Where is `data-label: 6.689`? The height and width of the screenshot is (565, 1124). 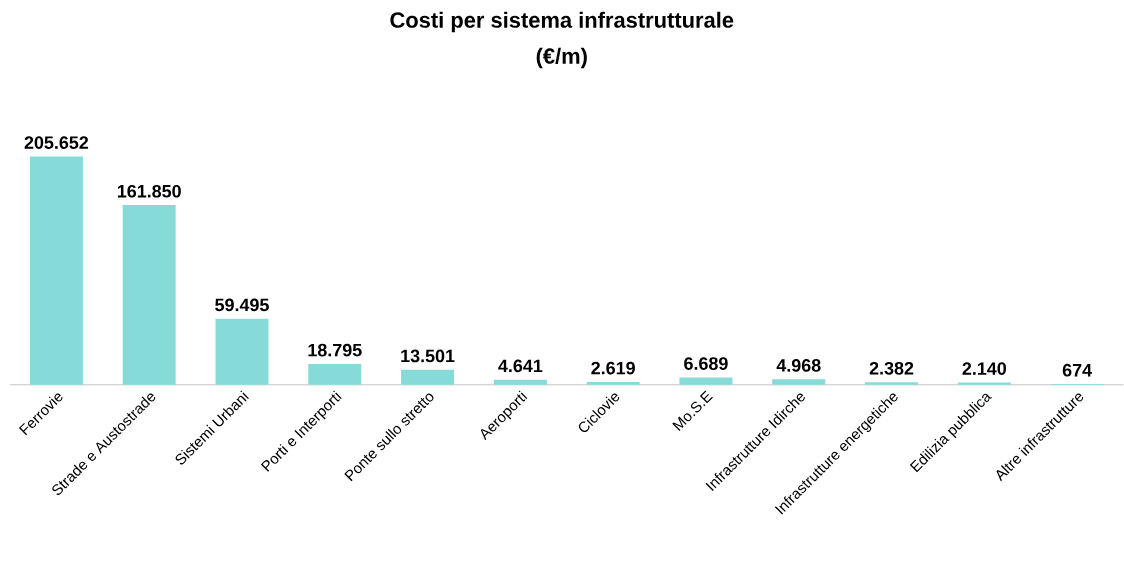
data-label: 6.689 is located at coordinates (706, 364).